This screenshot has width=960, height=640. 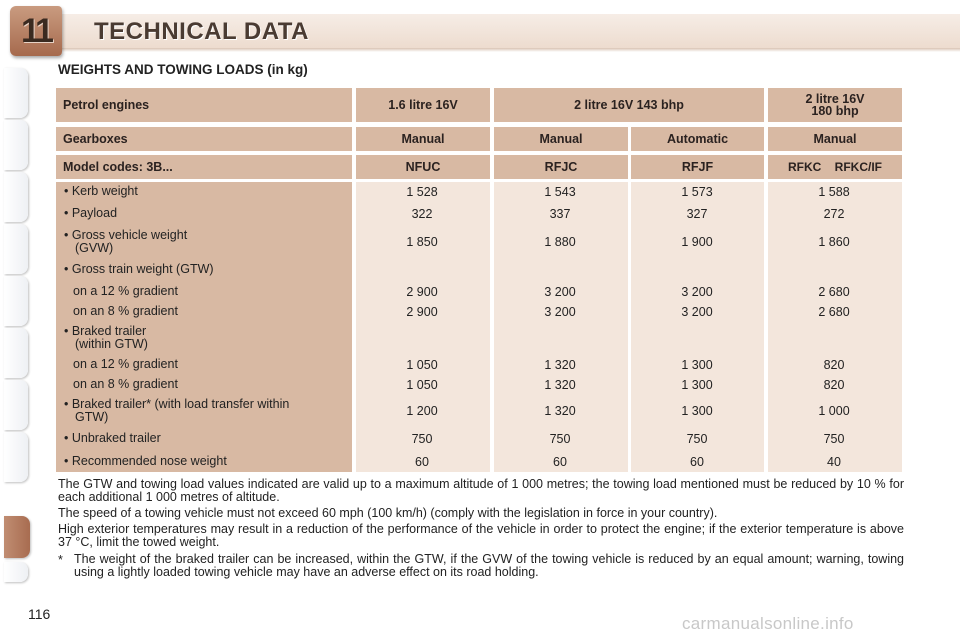 What do you see at coordinates (422, 242) in the screenshot?
I see `table-cell: 1 850` at bounding box center [422, 242].